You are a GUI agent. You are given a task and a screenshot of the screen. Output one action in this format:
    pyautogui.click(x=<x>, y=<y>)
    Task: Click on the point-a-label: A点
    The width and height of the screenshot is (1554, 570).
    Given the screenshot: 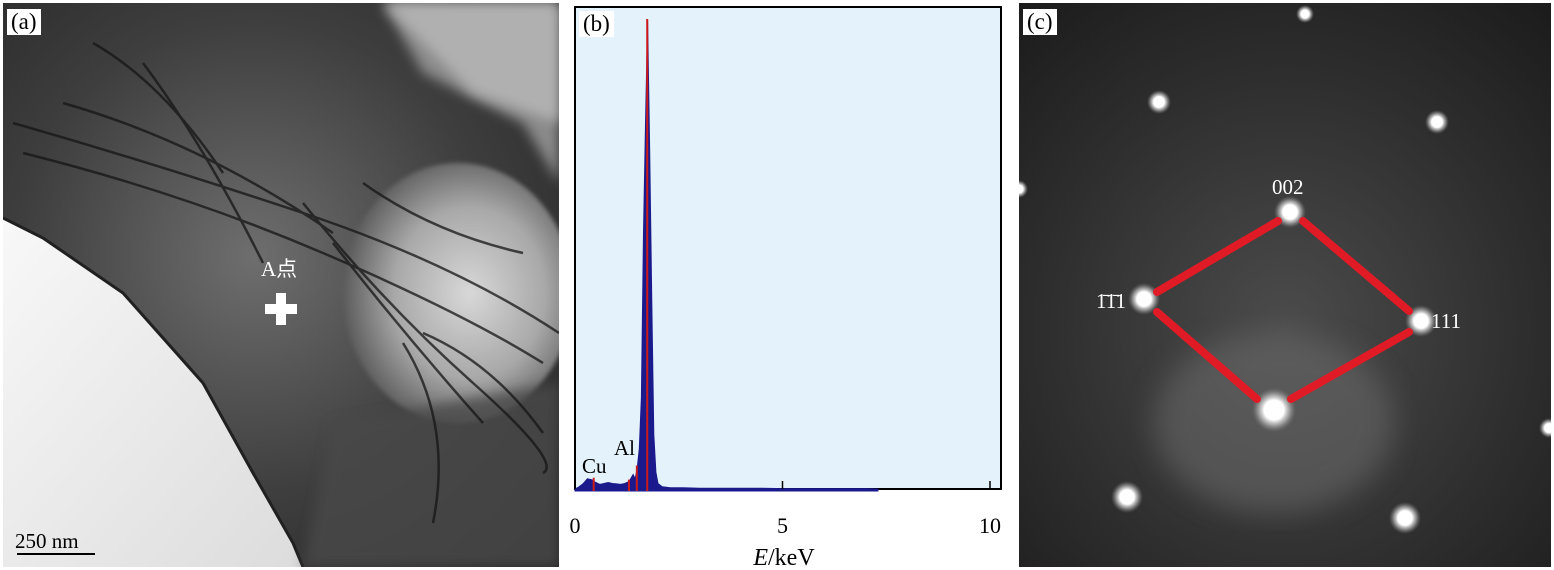 What is the action you would take?
    pyautogui.click(x=279, y=269)
    